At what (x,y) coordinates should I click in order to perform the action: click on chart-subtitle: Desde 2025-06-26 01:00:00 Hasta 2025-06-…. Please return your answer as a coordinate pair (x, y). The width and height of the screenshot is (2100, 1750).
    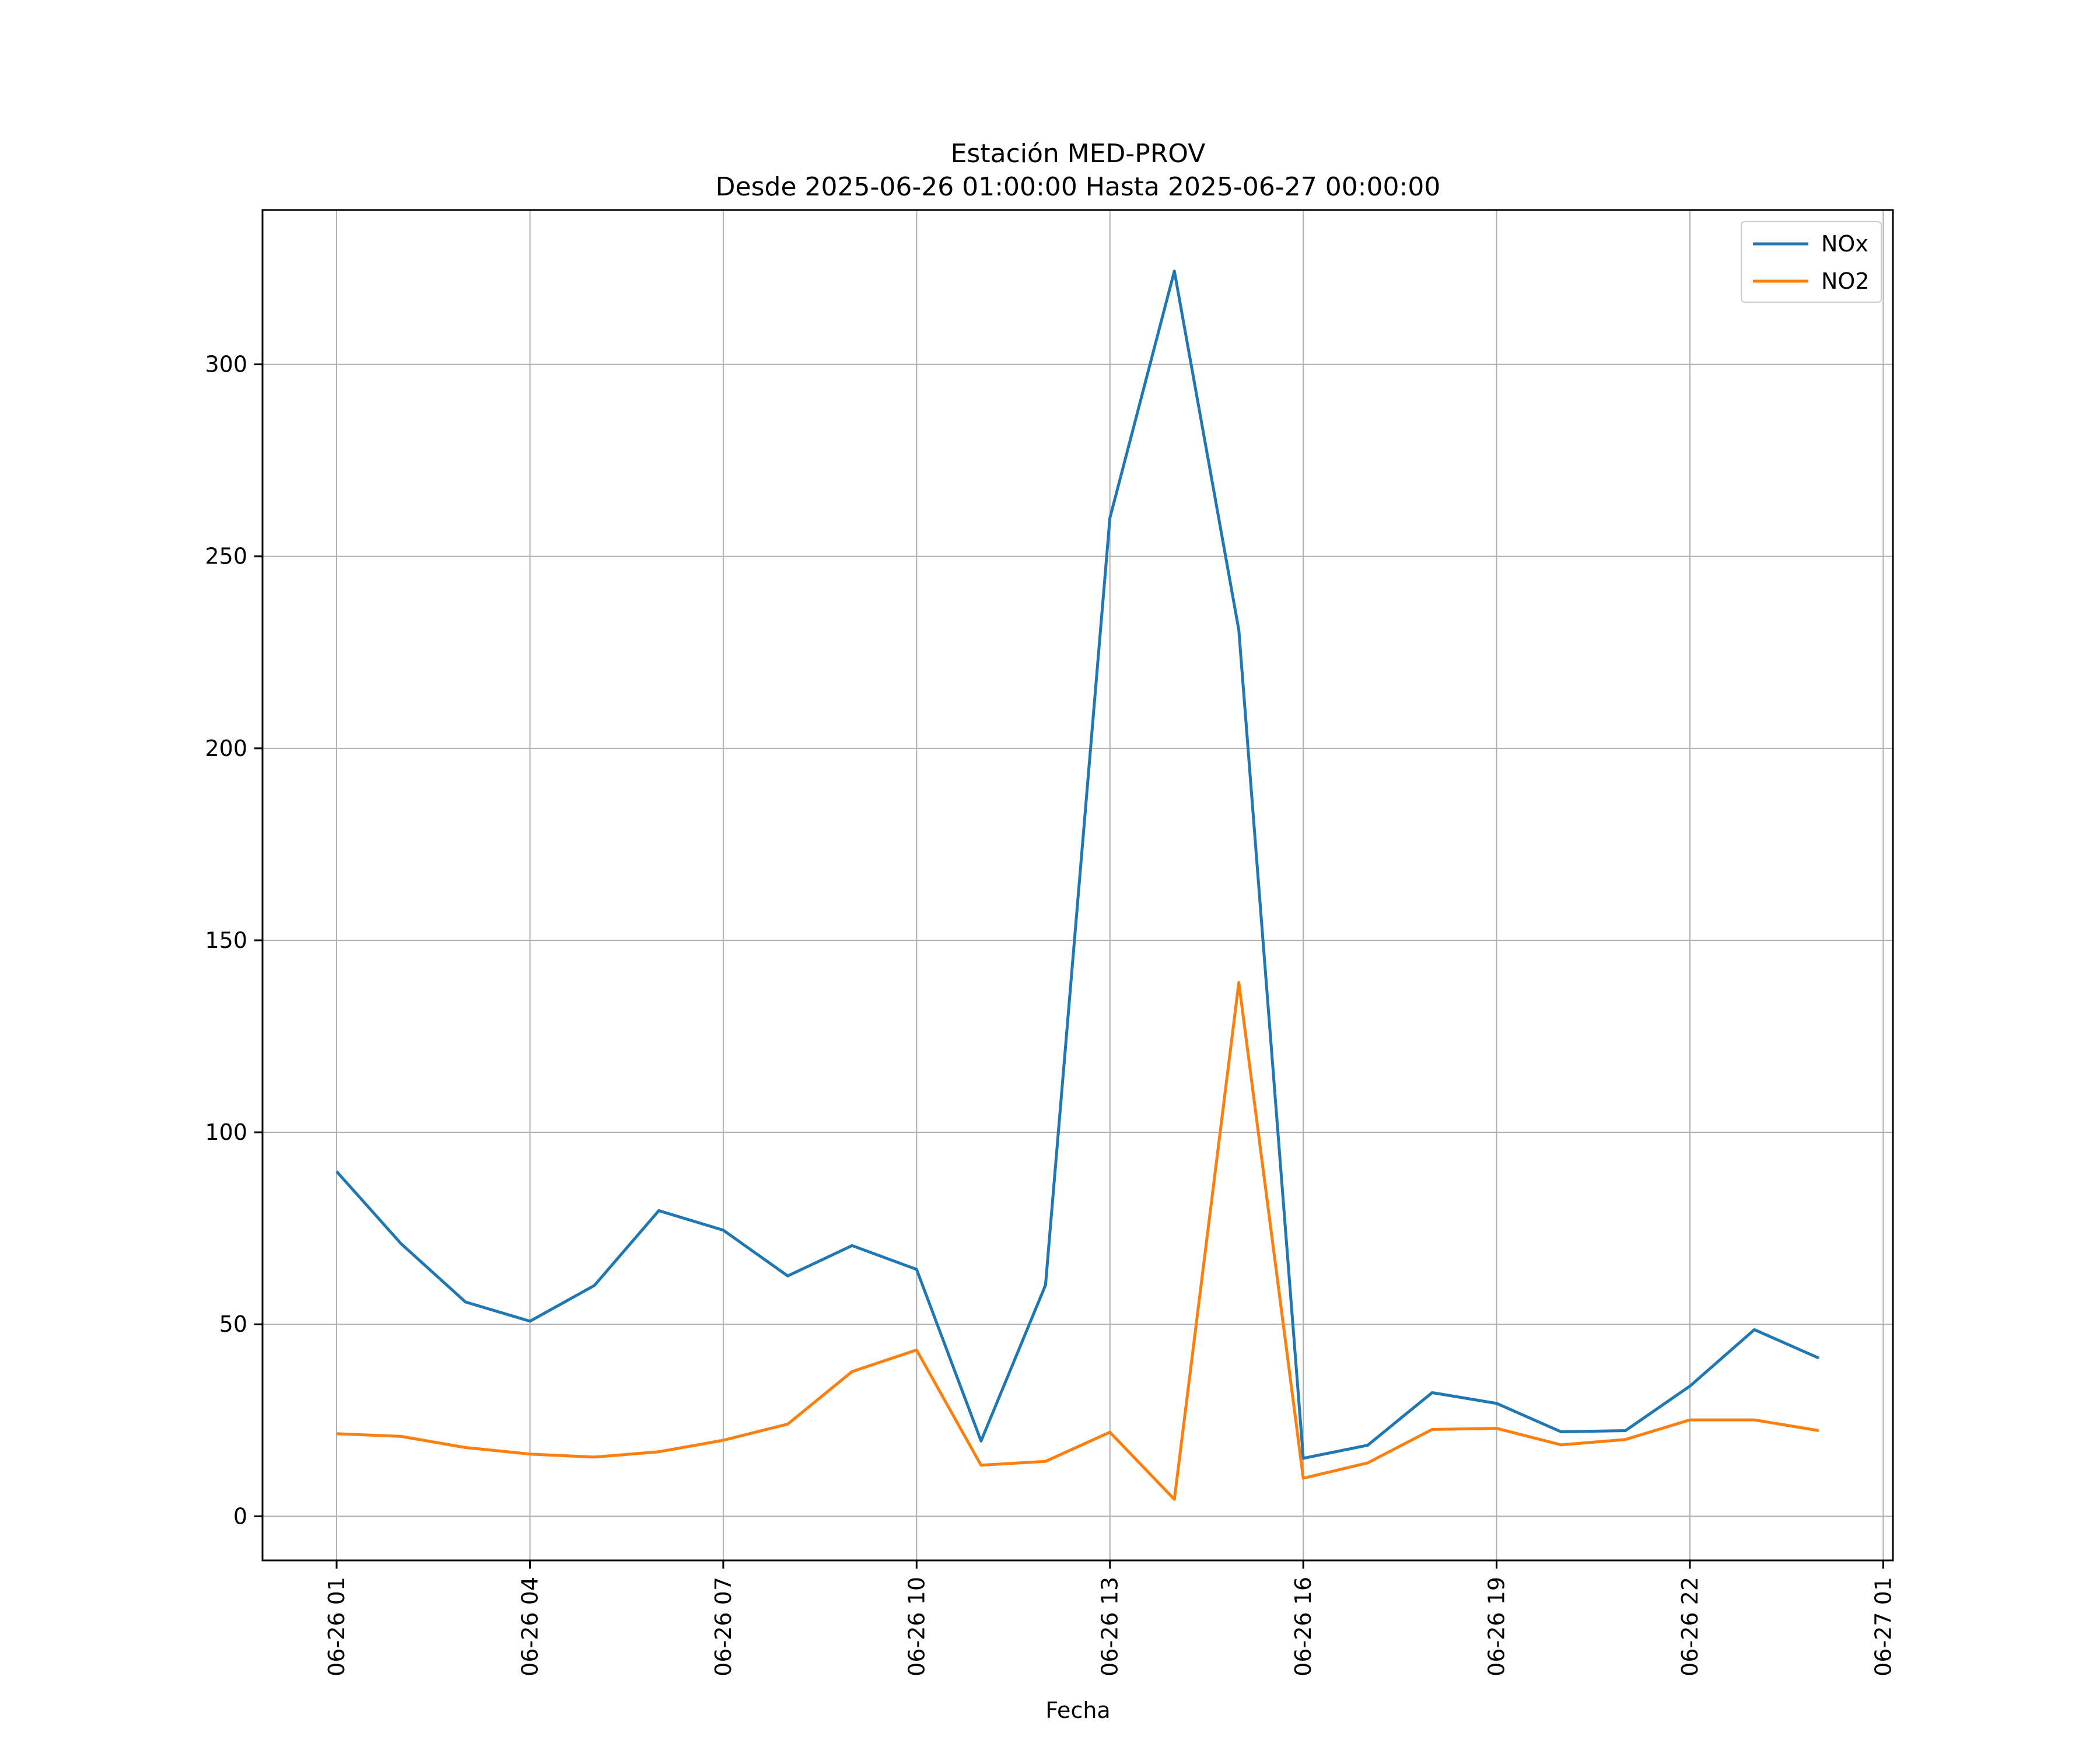
    Looking at the image, I should click on (1078, 187).